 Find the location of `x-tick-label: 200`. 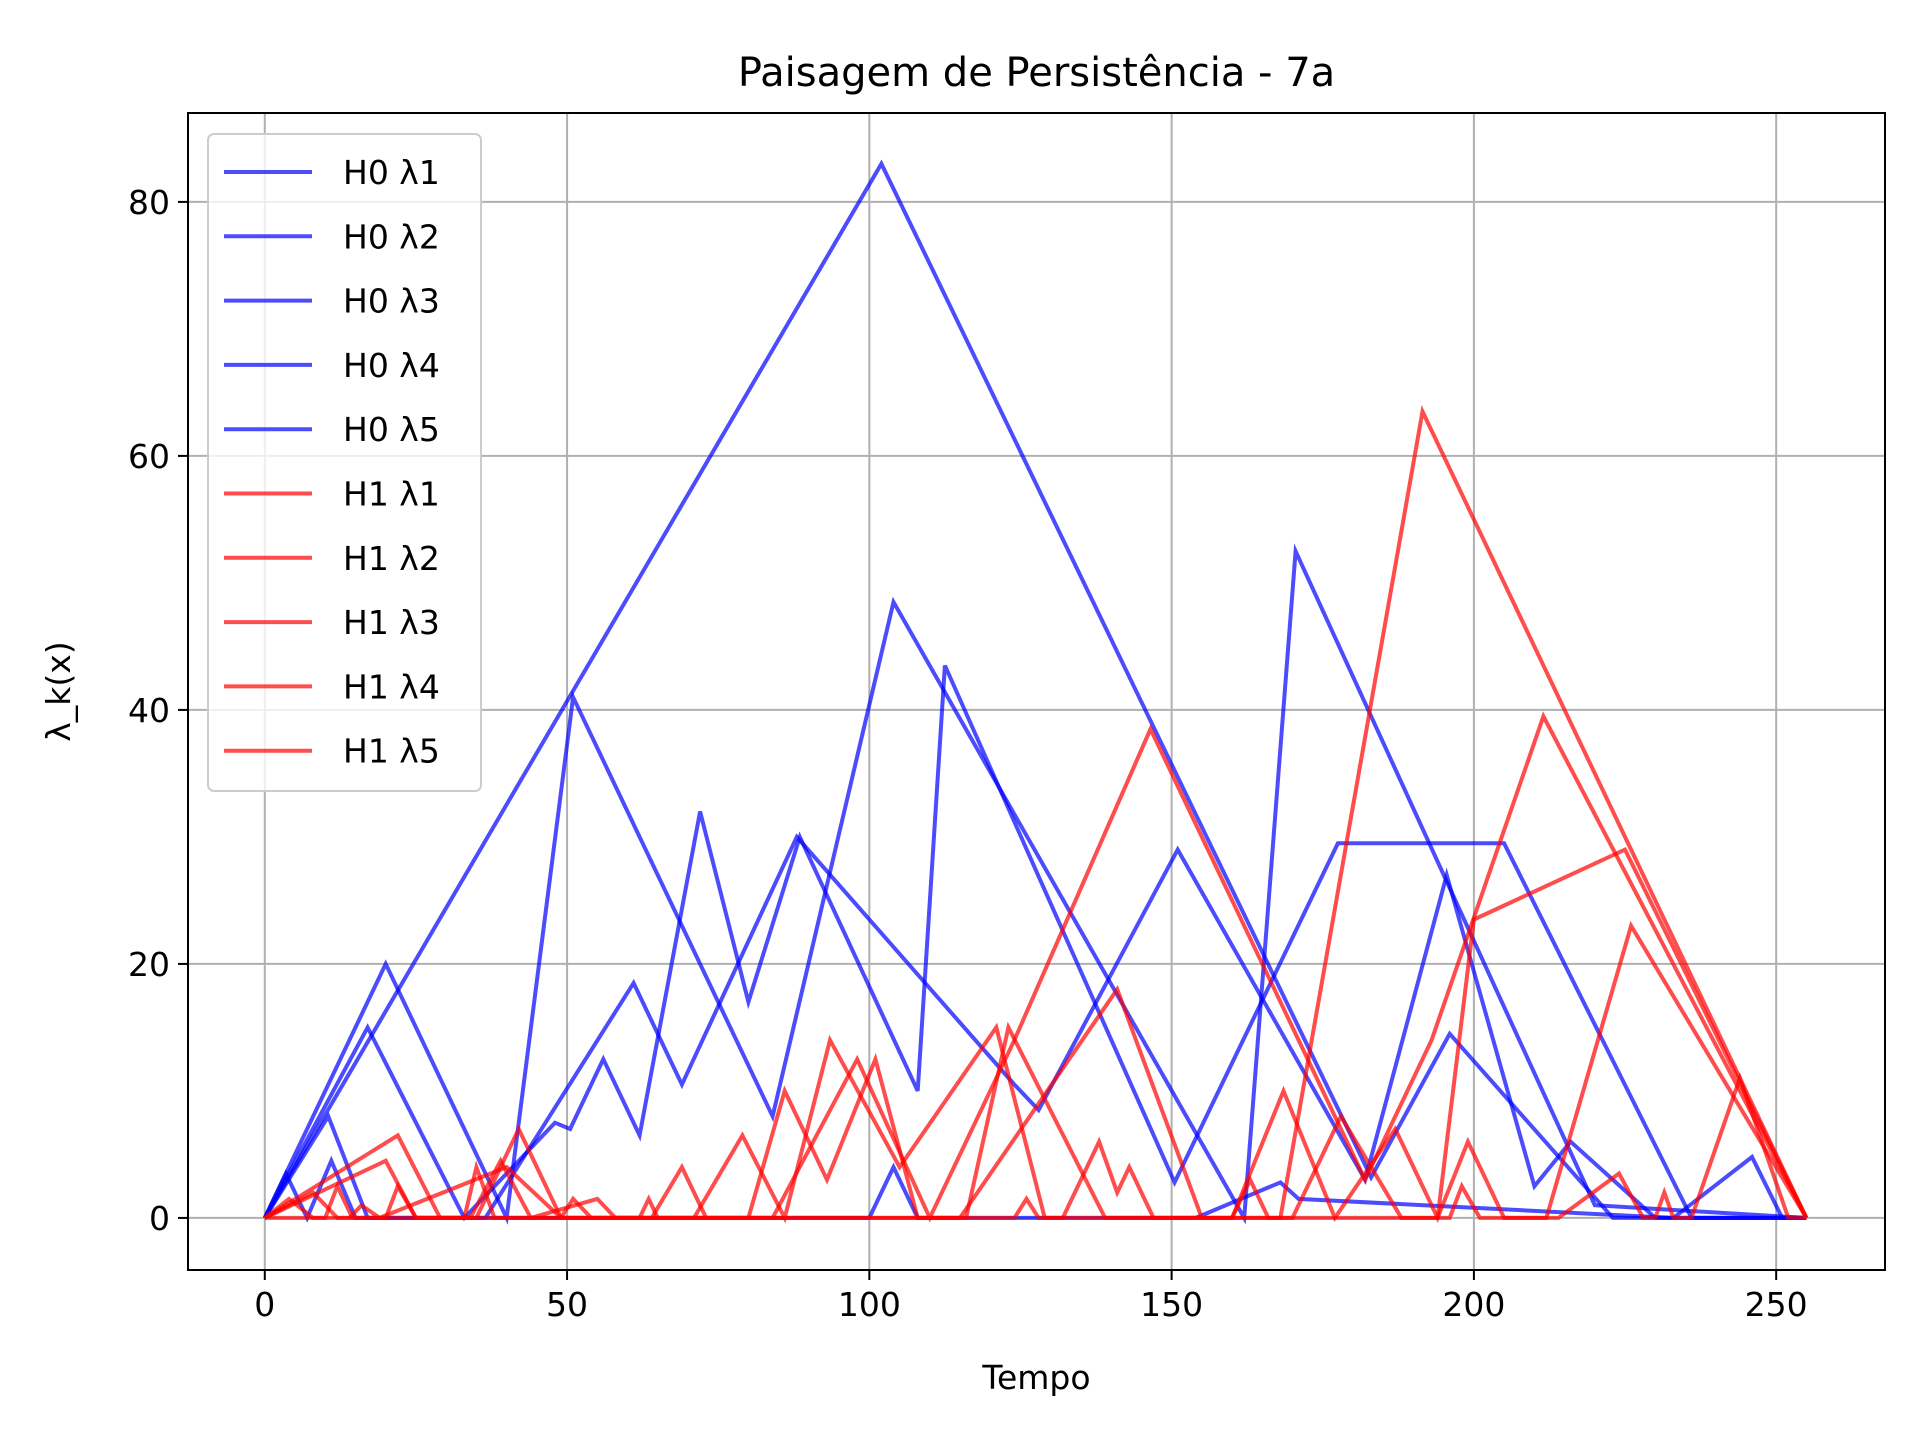

x-tick-label: 200 is located at coordinates (1473, 1304).